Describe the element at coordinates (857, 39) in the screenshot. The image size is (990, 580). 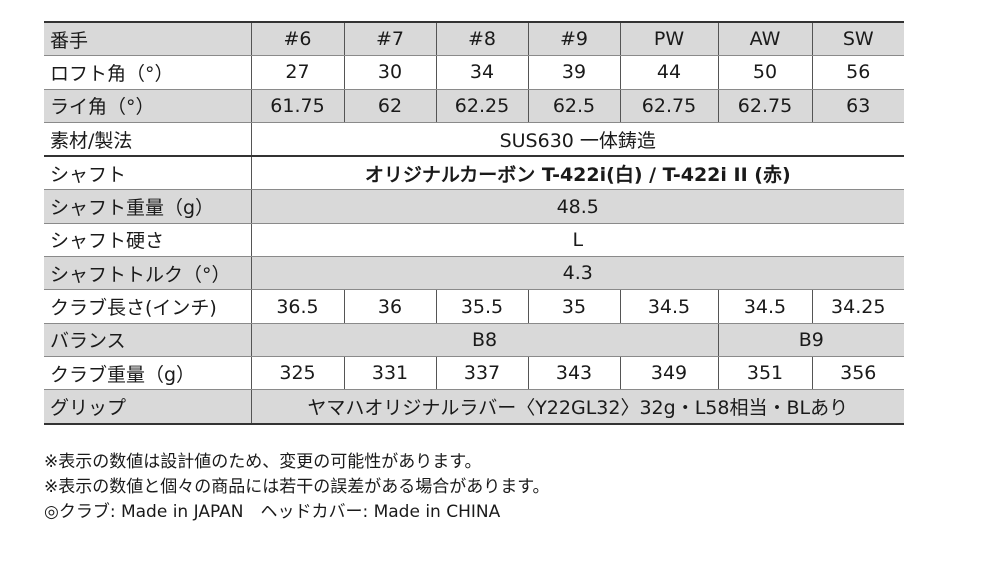
I see `club-header-cell: SW` at that location.